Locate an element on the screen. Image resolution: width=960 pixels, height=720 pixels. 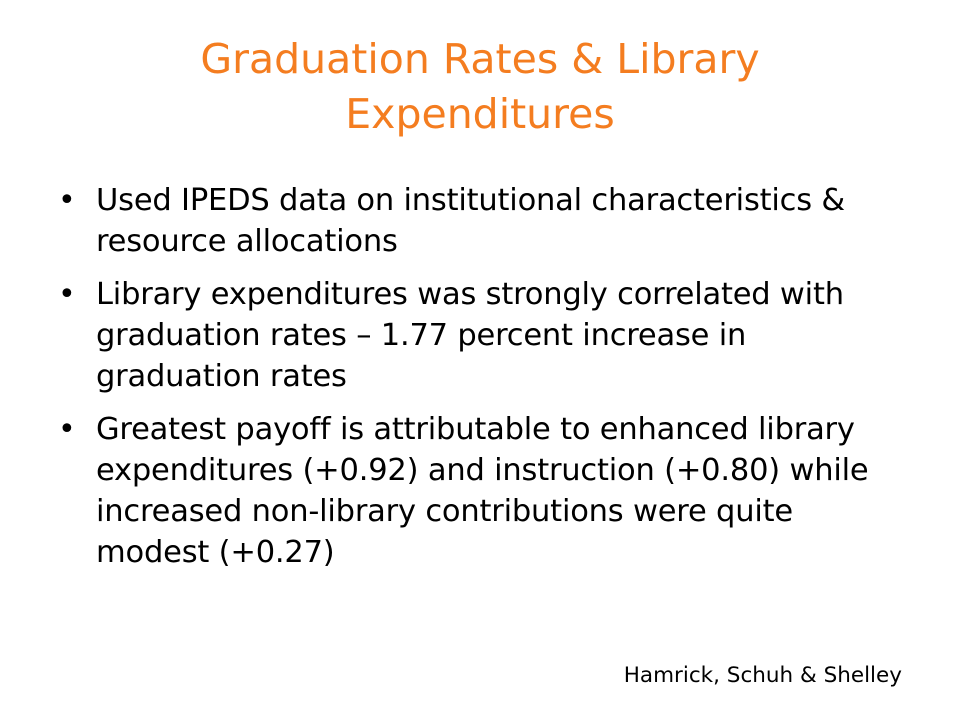
slide-title: Graduation Rates & Library Expenditures is located at coordinates (480, 86).